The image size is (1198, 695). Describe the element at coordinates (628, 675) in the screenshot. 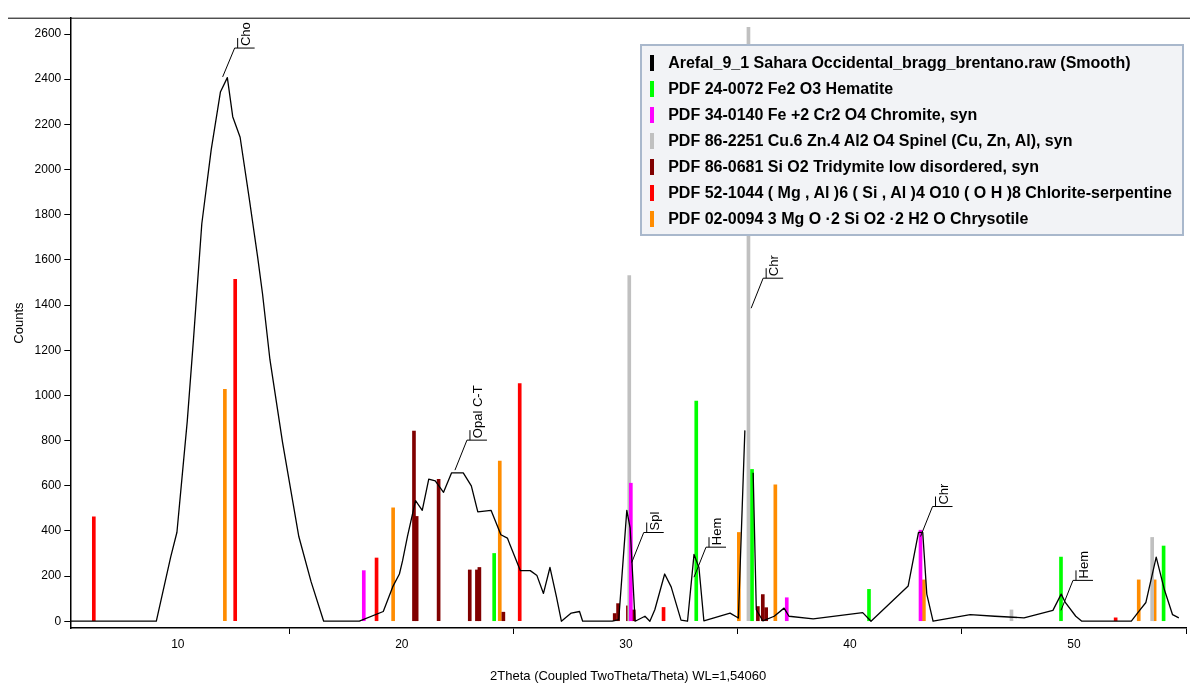

I see `x-axis-title: 2Theta (Coupled TwoTheta/Theta) WL=1,54060` at that location.